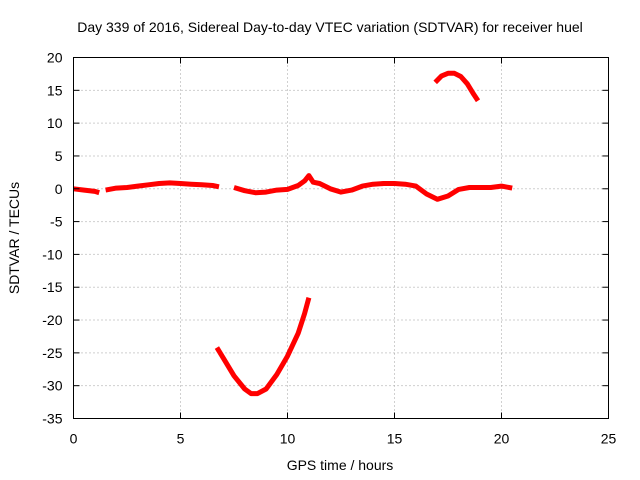  Describe the element at coordinates (288, 439) in the screenshot. I see `x-tick-label: 10` at that location.